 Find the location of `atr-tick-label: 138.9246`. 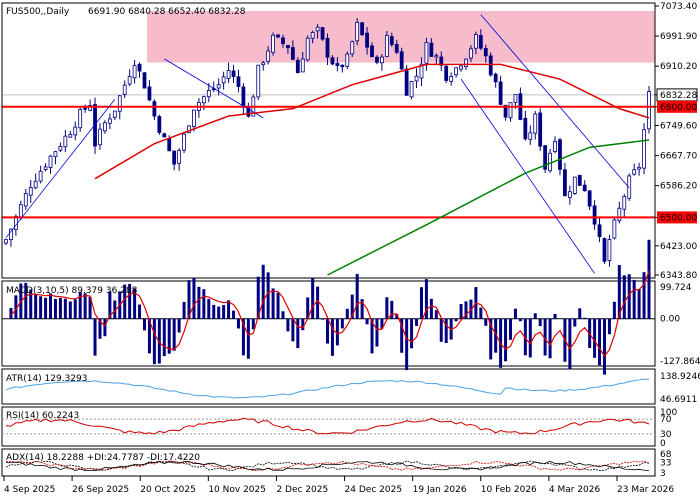

atr-tick-label: 138.9246 is located at coordinates (680, 377).